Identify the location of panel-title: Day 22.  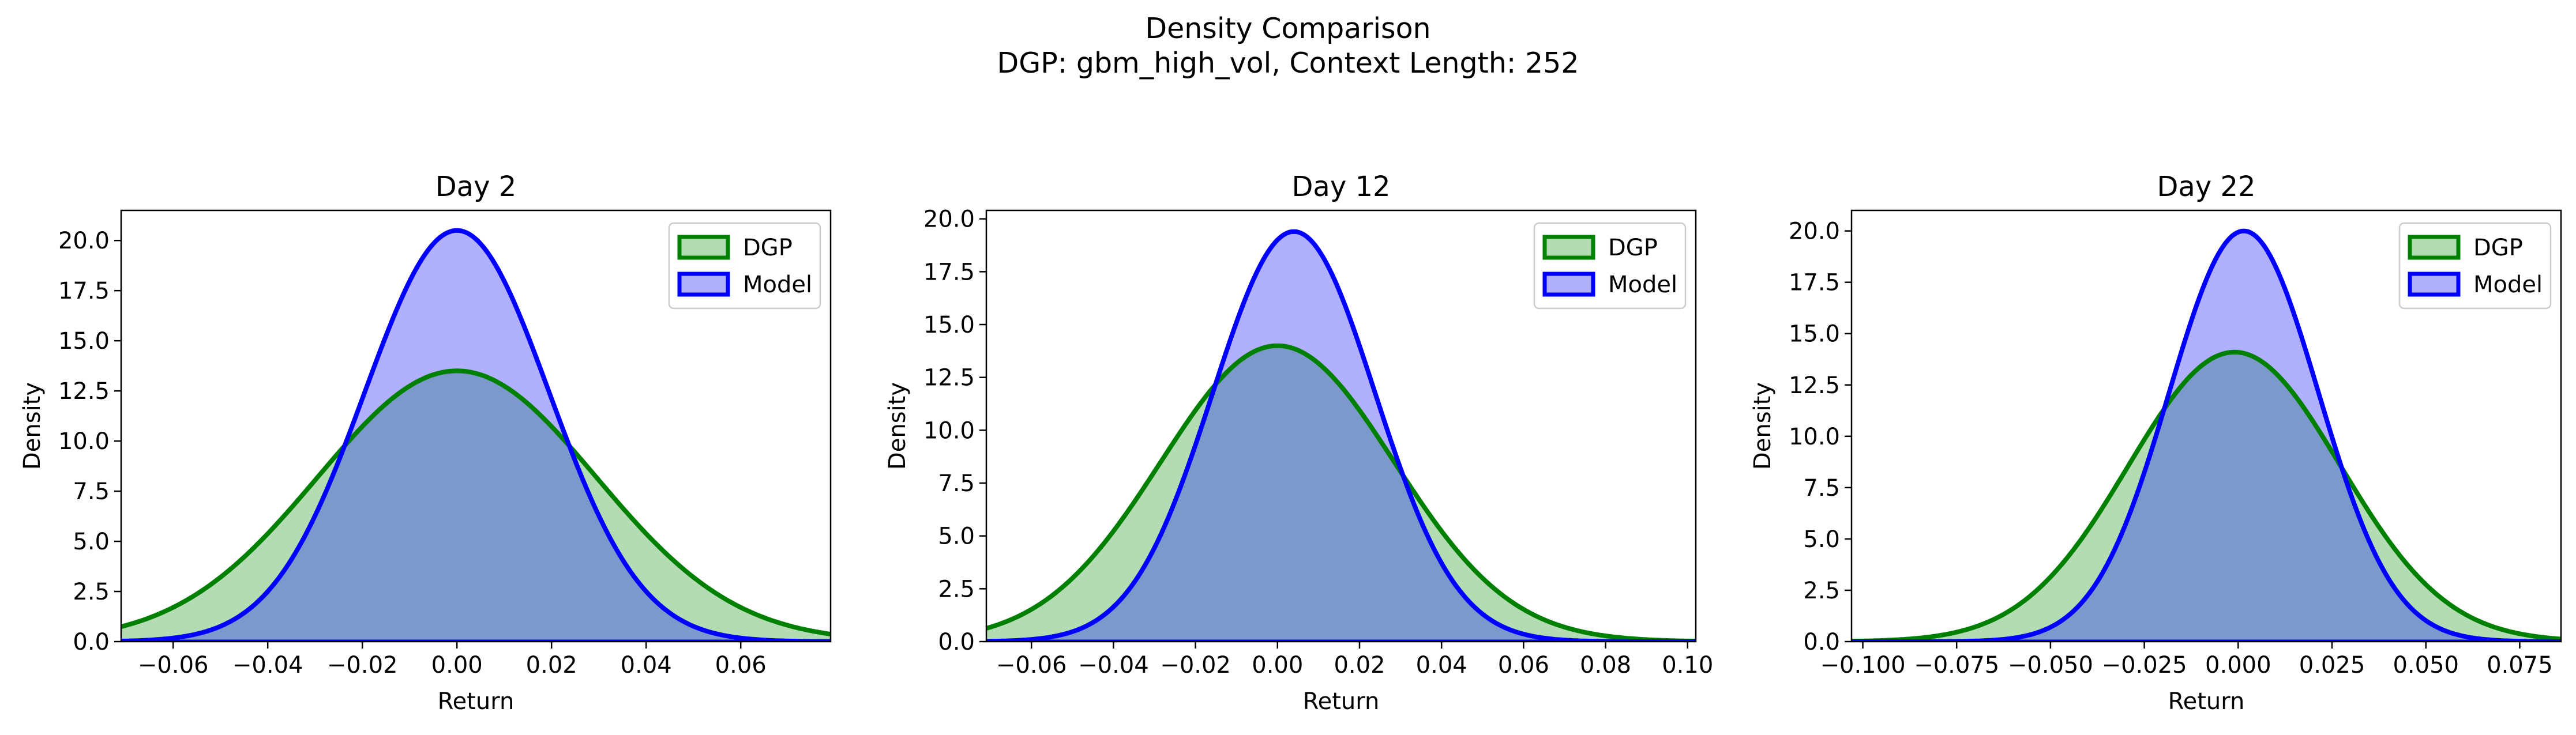
(2206, 187).